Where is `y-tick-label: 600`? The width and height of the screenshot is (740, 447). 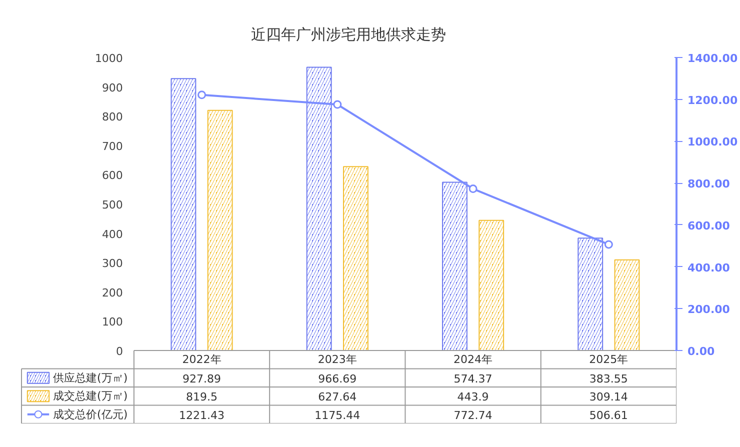 y-tick-label: 600 is located at coordinates (112, 175).